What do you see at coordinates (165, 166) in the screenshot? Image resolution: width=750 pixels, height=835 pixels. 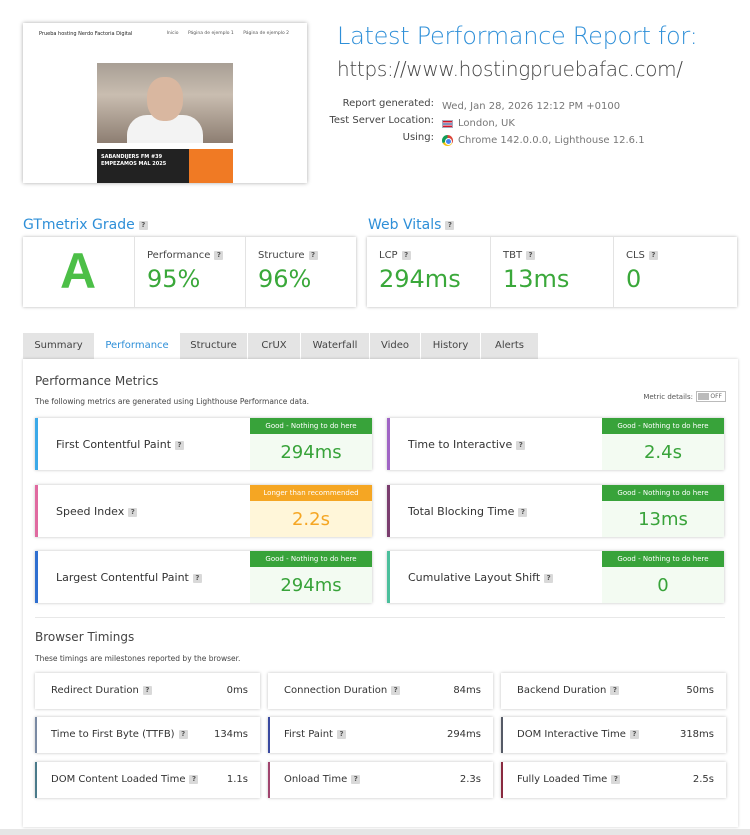 I see `thumbnail-card: SABANDIJERS FM #39 EMPEZAMOS MAL 2025` at bounding box center [165, 166].